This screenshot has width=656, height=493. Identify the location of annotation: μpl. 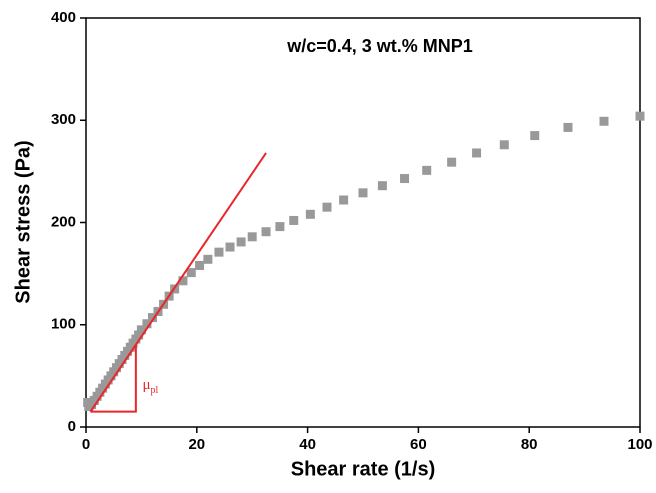
(151, 387).